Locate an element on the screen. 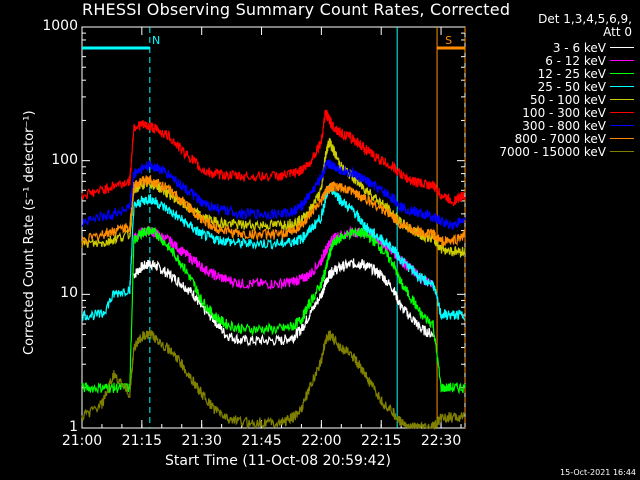  marker-label-N: N is located at coordinates (156, 40).